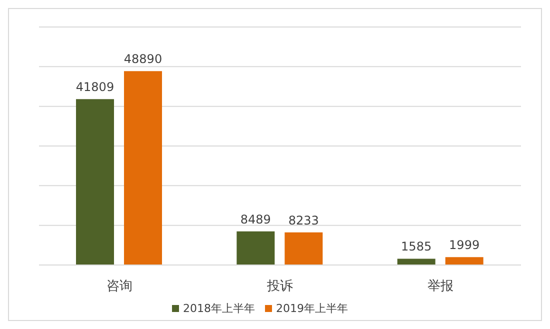 Image resolution: width=550 pixels, height=329 pixels. I want to click on data-label: 8233, so click(303, 220).